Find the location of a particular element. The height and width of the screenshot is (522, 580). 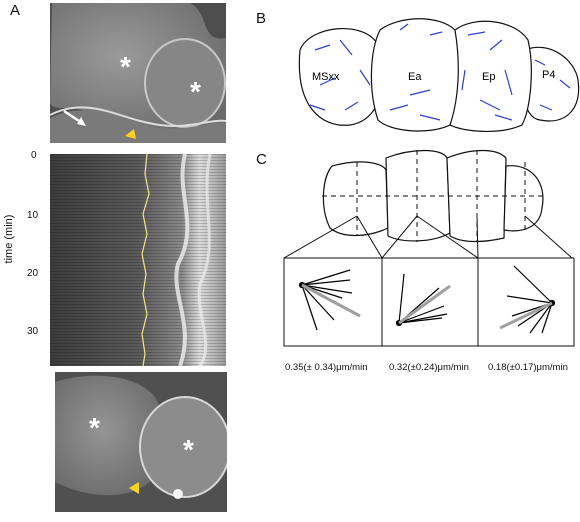

micrograph-bottom-image is located at coordinates (141, 442).